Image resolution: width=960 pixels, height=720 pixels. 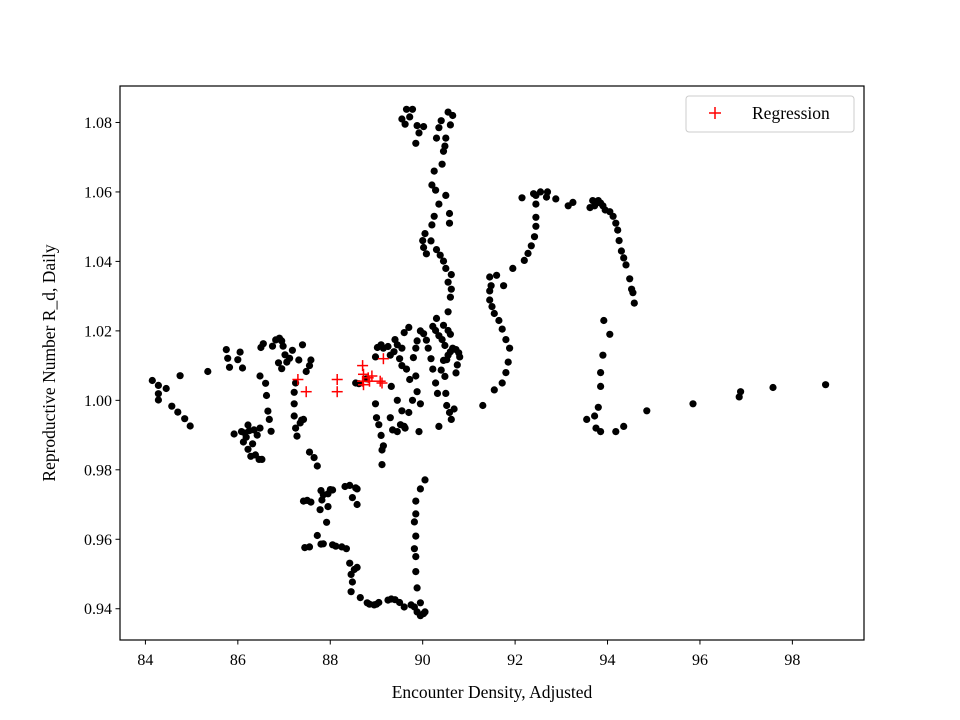 What do you see at coordinates (423, 660) in the screenshot?
I see `x-tick-label: 90` at bounding box center [423, 660].